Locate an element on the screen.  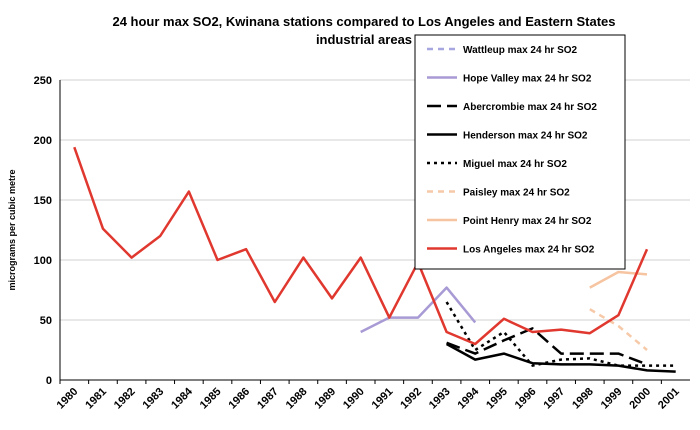
x-tick-label: 1995 is located at coordinates (497, 399).